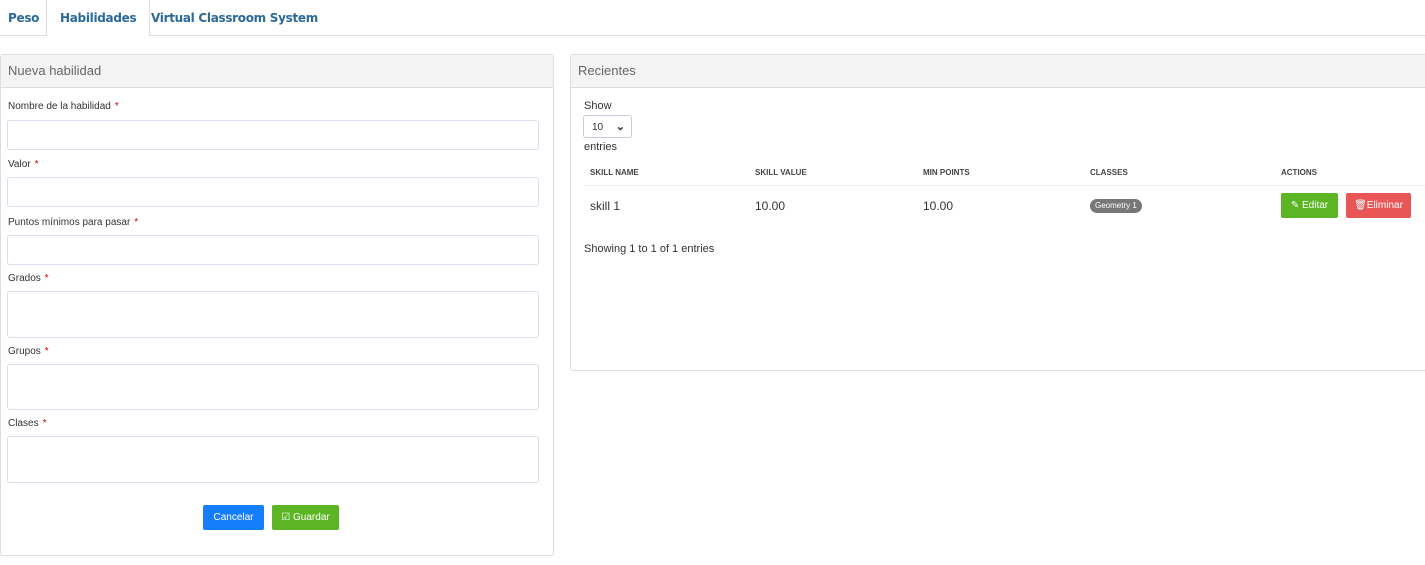  Describe the element at coordinates (28, 278) in the screenshot. I see `field-label: Grados *` at that location.